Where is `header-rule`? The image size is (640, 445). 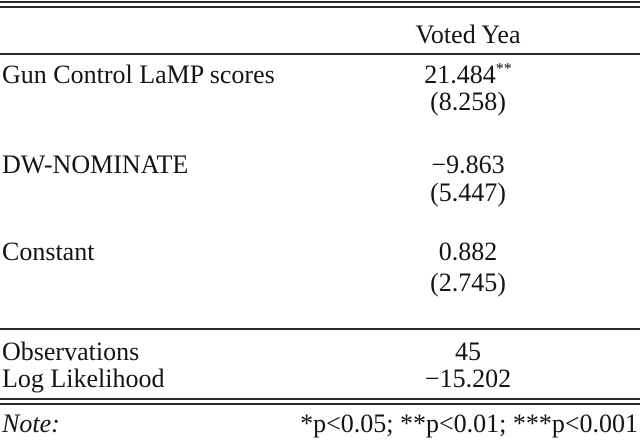 header-rule is located at coordinates (320, 54).